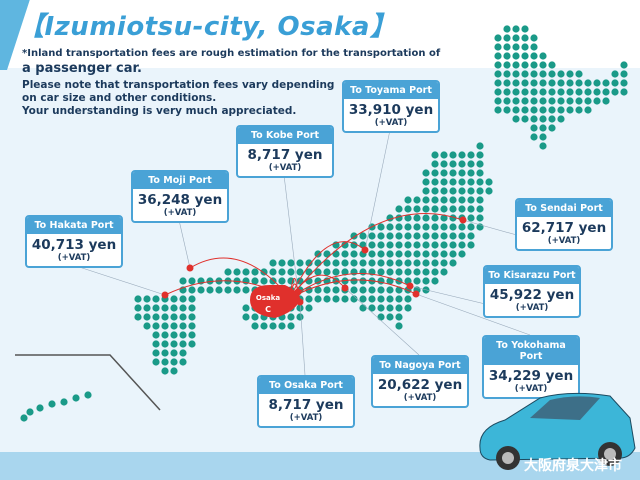 This screenshot has width=640, height=480. I want to click on island-dot, so click(76, 398).